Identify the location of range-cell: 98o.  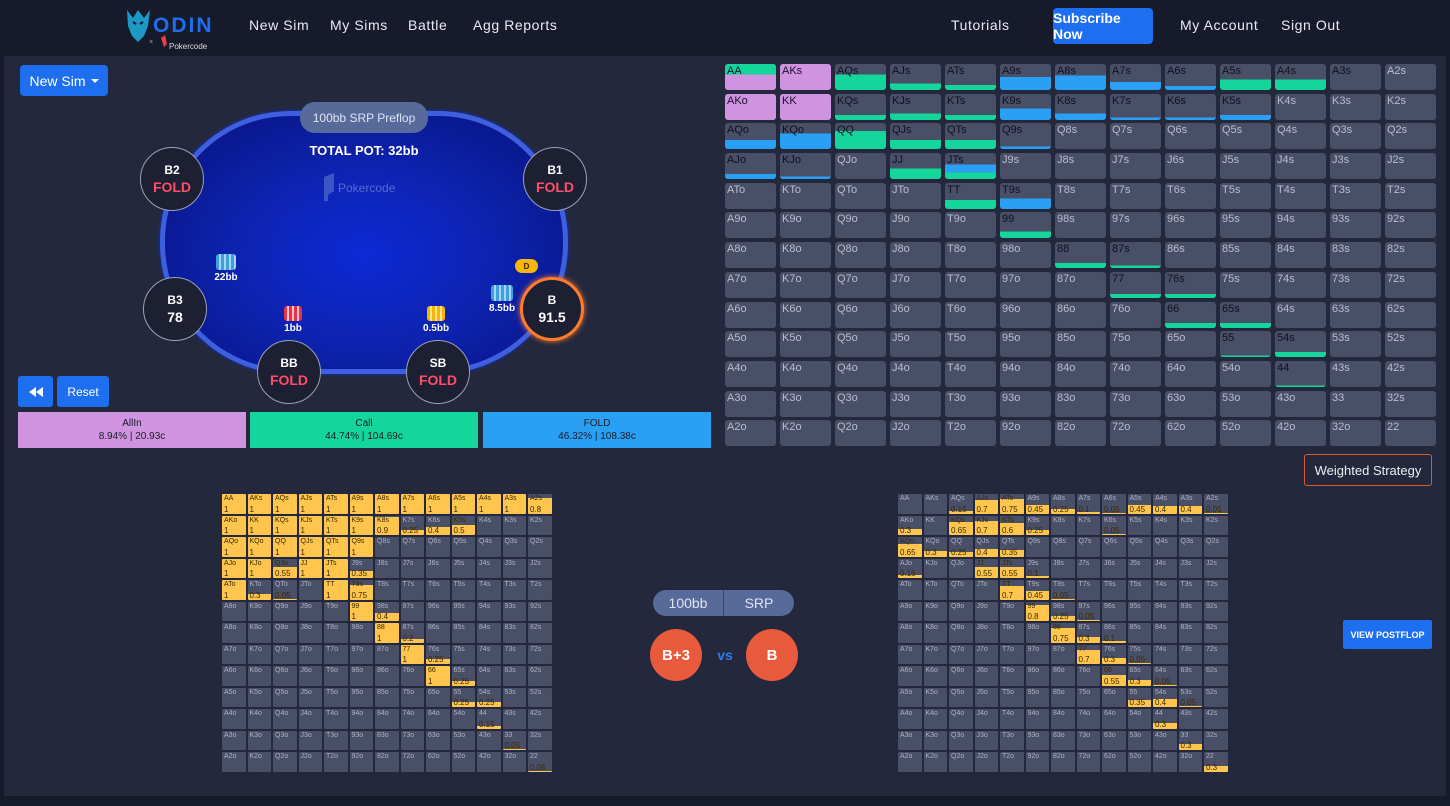
(1025, 255).